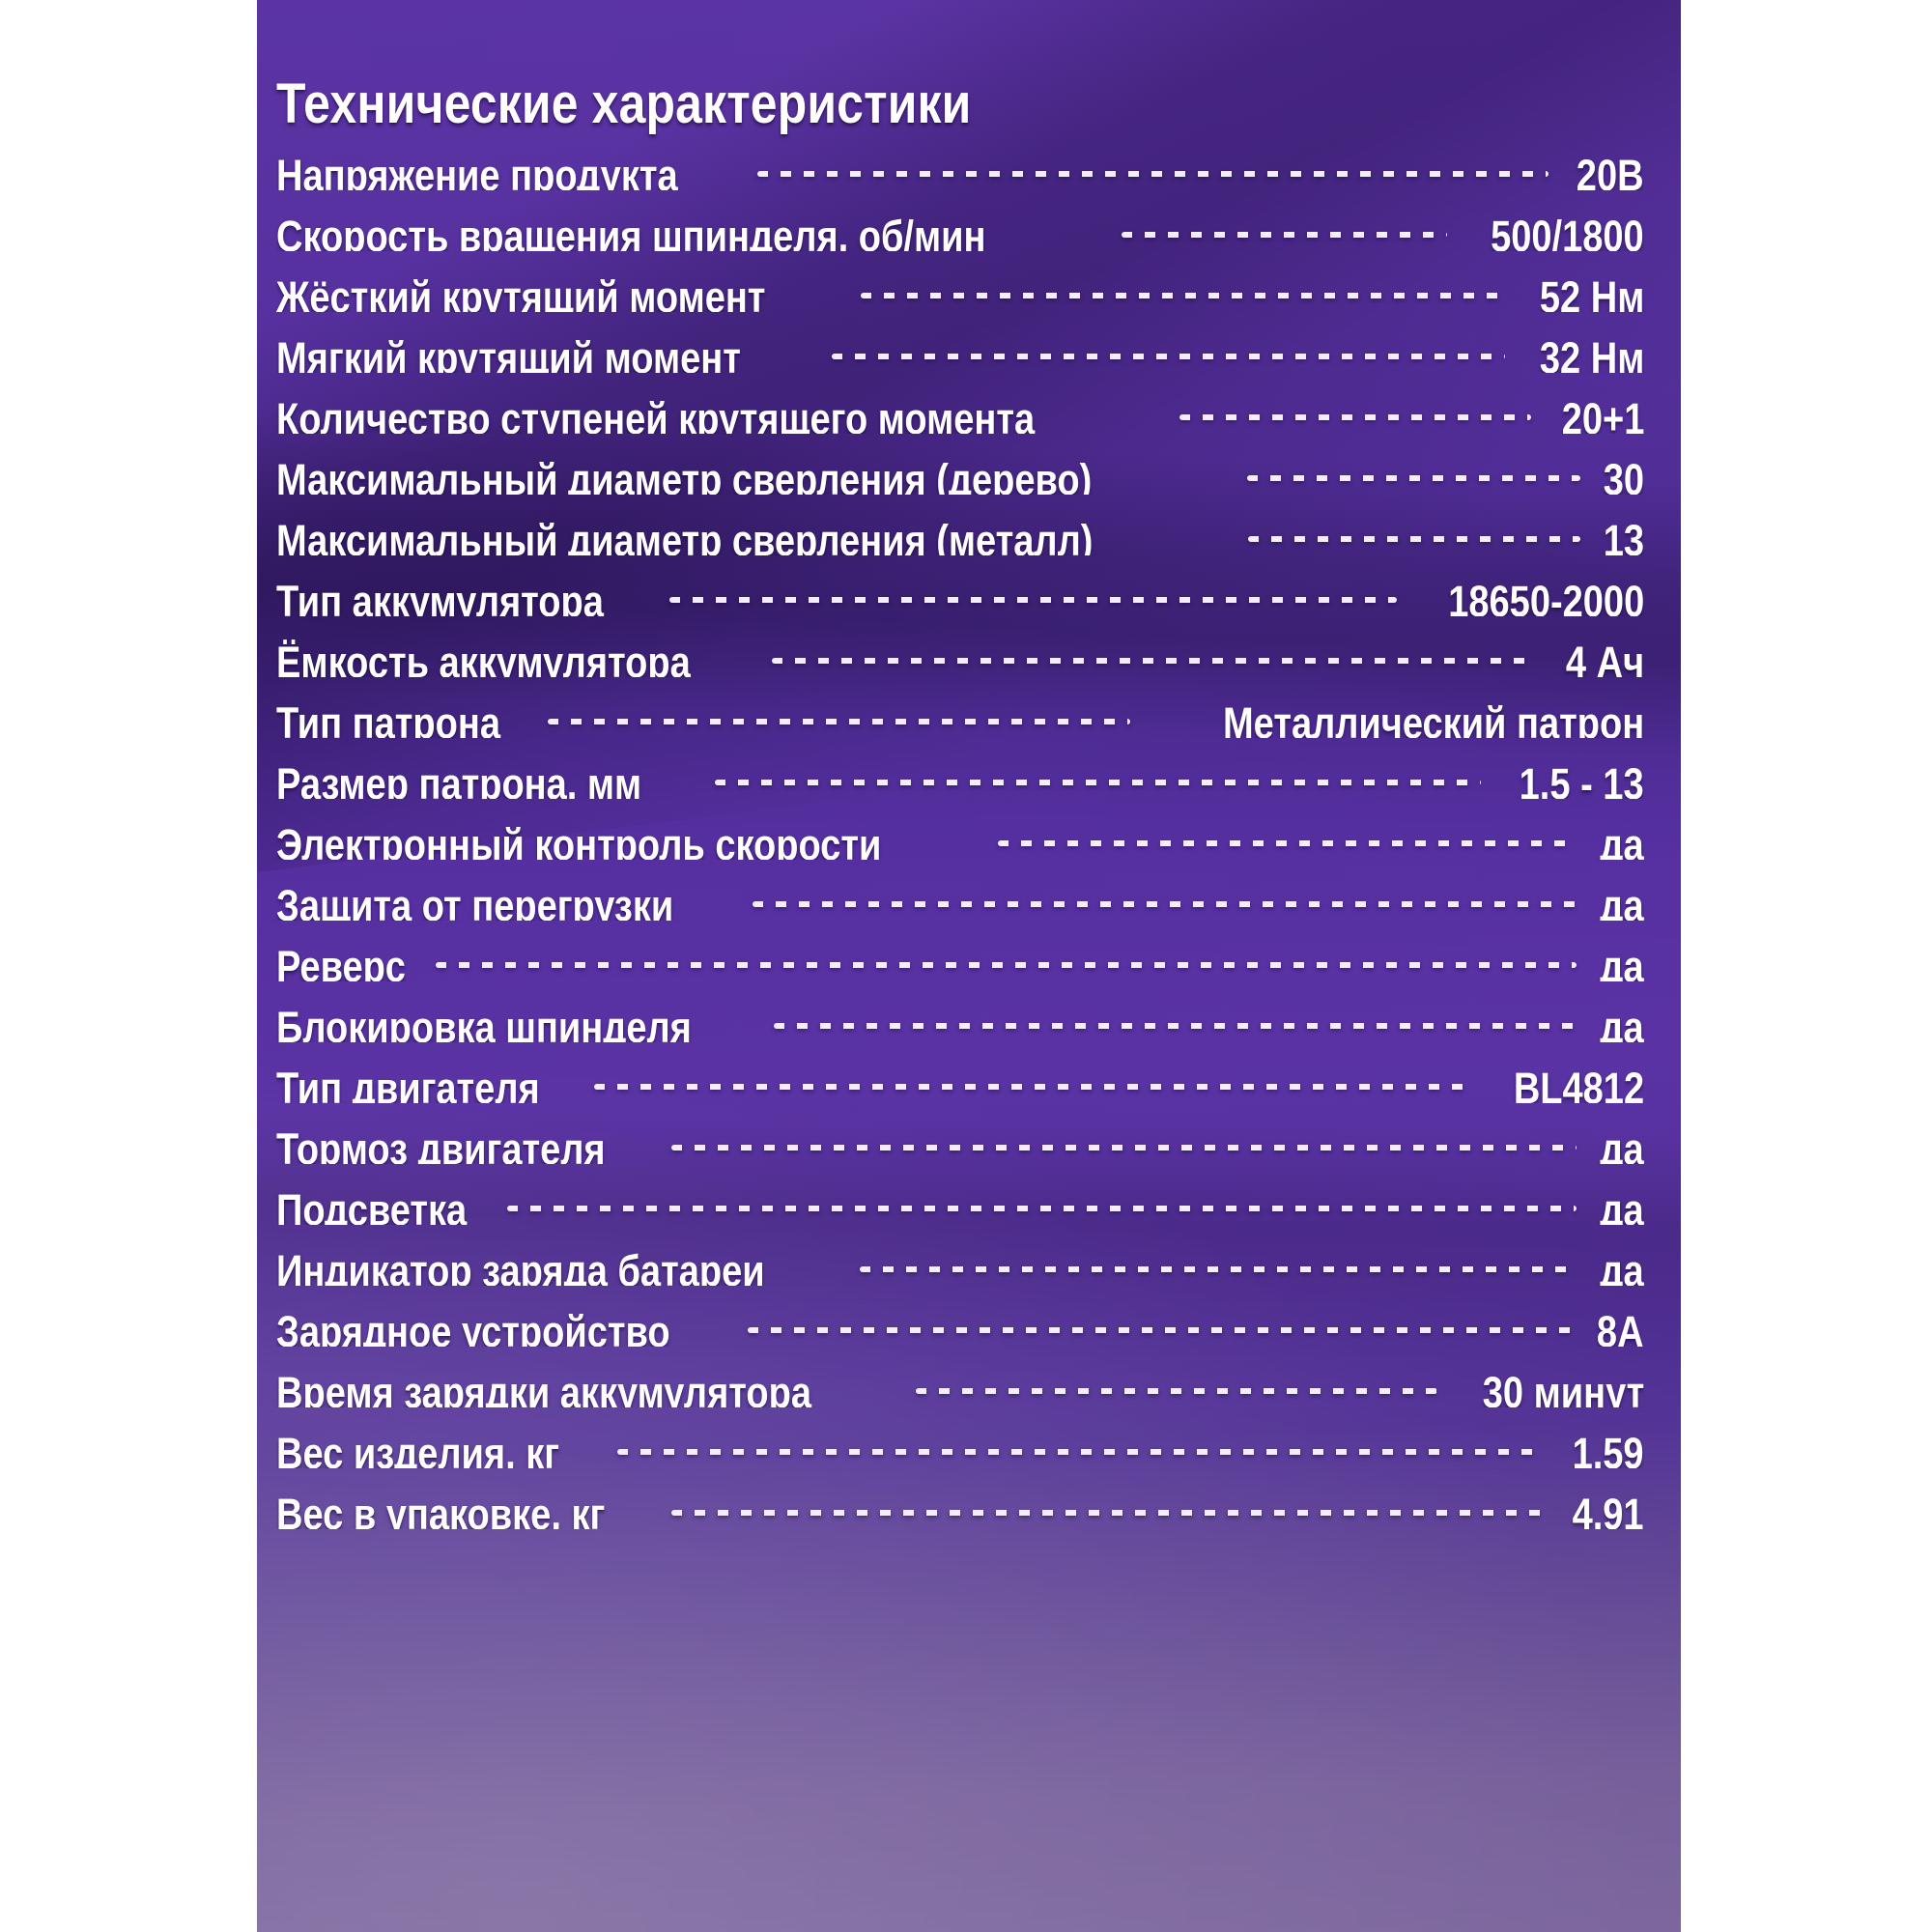  What do you see at coordinates (441, 1509) in the screenshot?
I see `spec-label: Вес в упаковке, кг` at bounding box center [441, 1509].